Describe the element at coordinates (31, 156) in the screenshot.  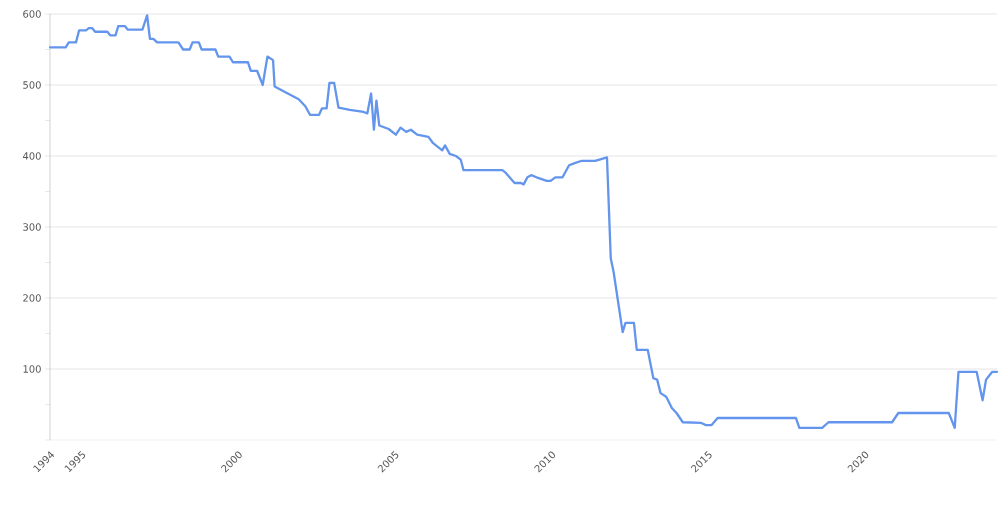
I see `y-tick-label: 400` at that location.